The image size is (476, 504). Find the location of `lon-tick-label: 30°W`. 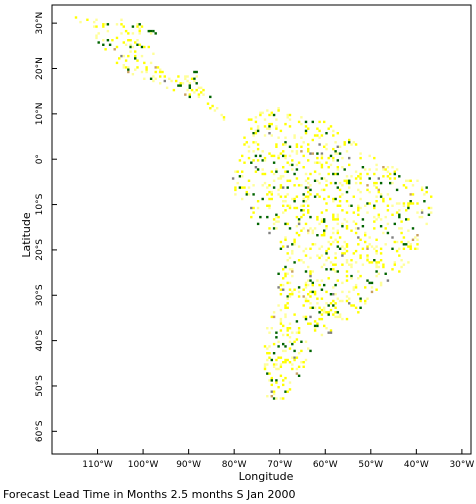

lon-tick-label: 30°W is located at coordinates (461, 465).